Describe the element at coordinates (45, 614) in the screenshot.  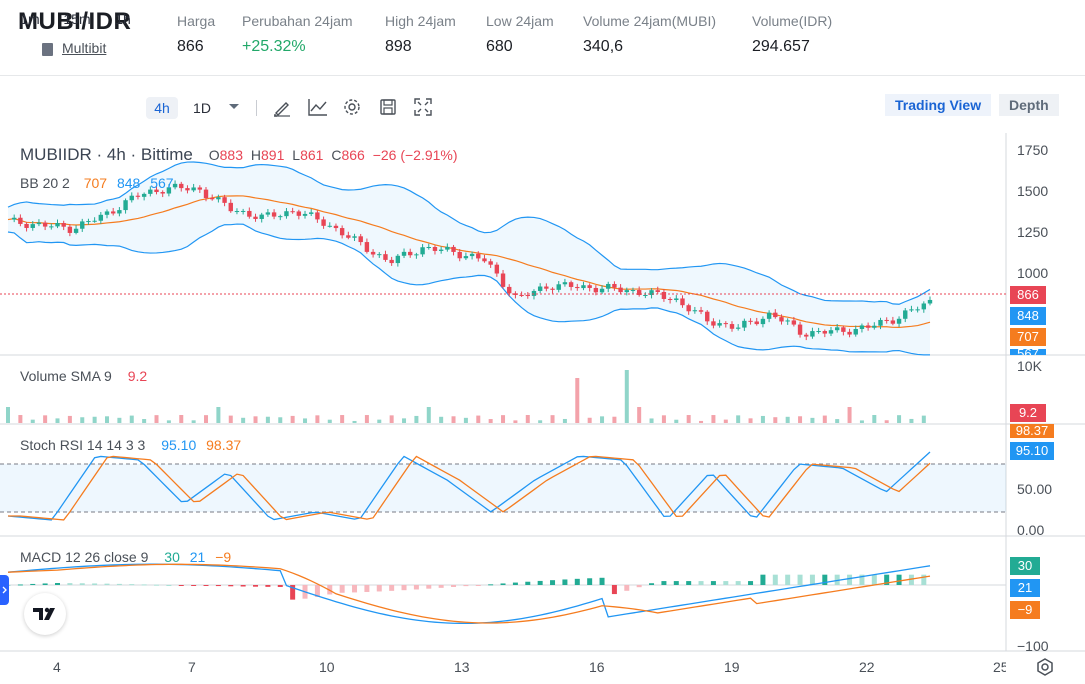
I see `tradingview-logo` at that location.